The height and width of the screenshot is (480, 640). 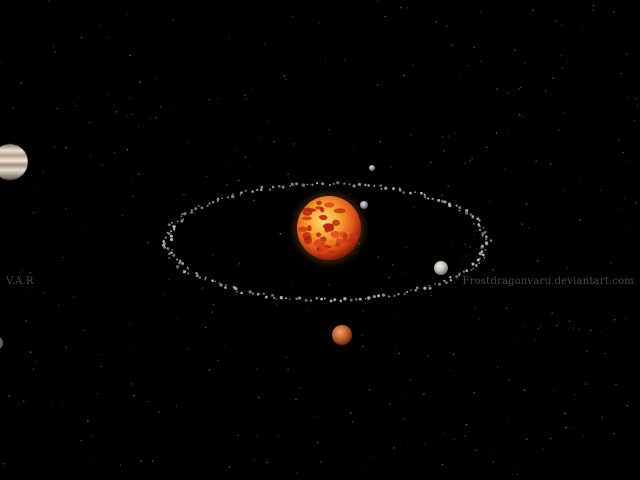 What do you see at coordinates (327, 242) in the screenshot?
I see `asteroid-ring` at bounding box center [327, 242].